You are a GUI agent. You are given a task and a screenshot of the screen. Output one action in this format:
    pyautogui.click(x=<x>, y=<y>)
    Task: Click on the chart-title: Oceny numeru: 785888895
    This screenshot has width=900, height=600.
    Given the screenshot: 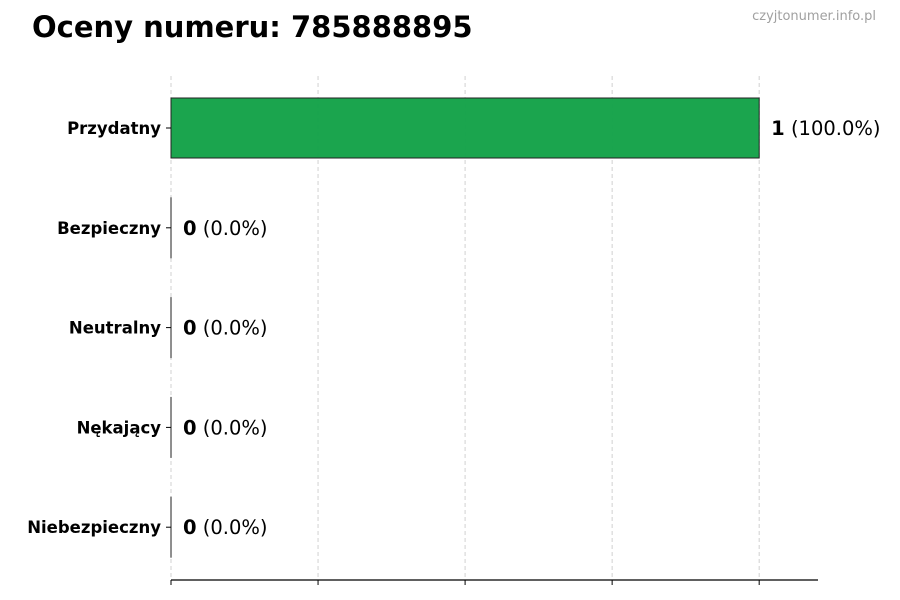 What is the action you would take?
    pyautogui.click(x=252, y=27)
    